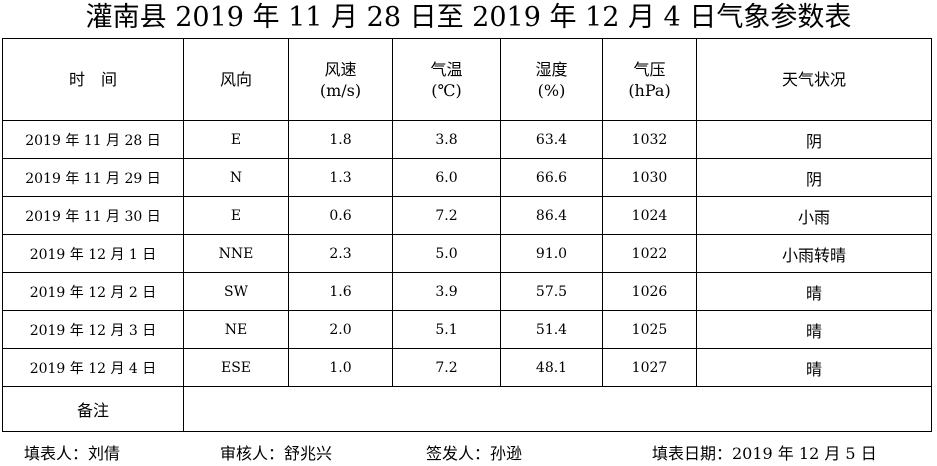 The height and width of the screenshot is (466, 937). Describe the element at coordinates (93, 409) in the screenshot. I see `notes-label: 备注` at that location.